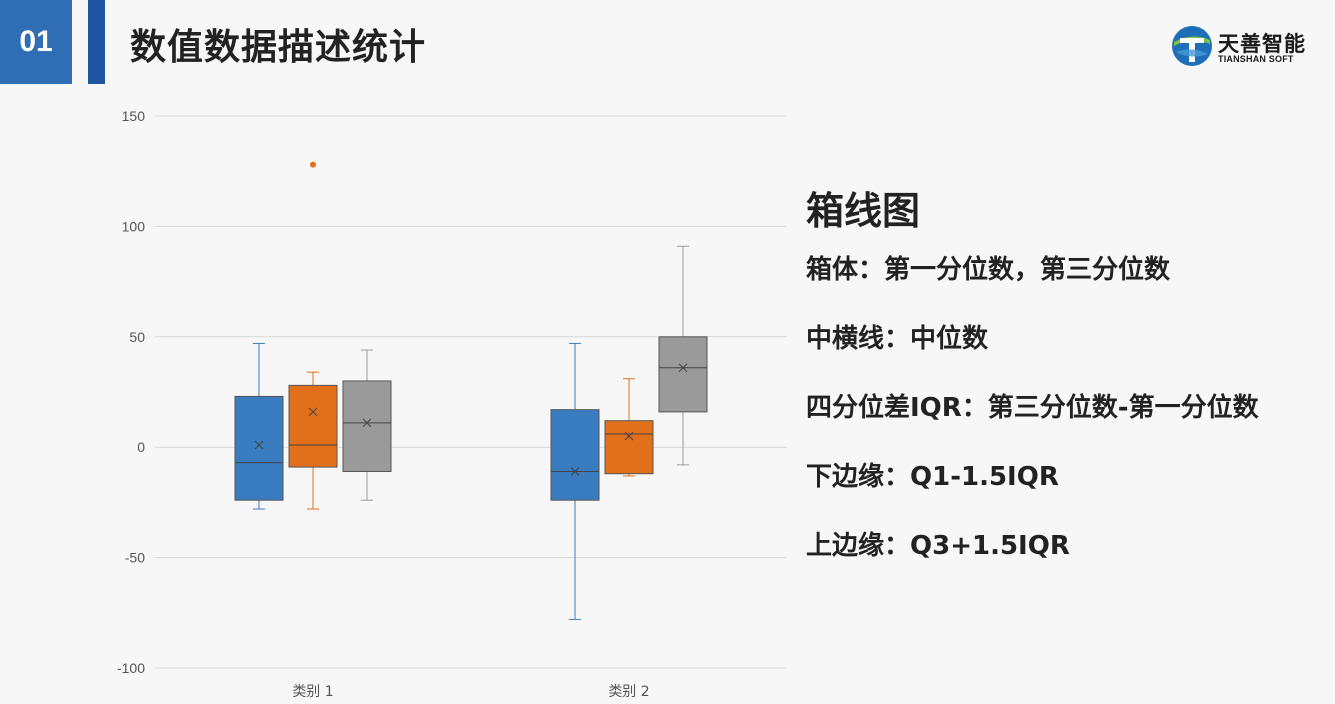  Describe the element at coordinates (135, 558) in the screenshot. I see `y-tick-label: -50` at that location.